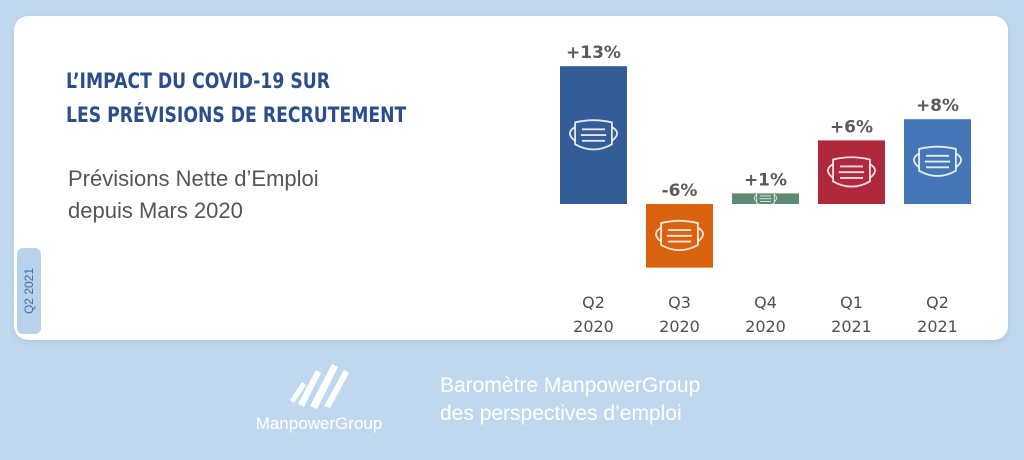  Describe the element at coordinates (155, 210) in the screenshot. I see `subtitle-line-2: depuis Mars 2020` at that location.